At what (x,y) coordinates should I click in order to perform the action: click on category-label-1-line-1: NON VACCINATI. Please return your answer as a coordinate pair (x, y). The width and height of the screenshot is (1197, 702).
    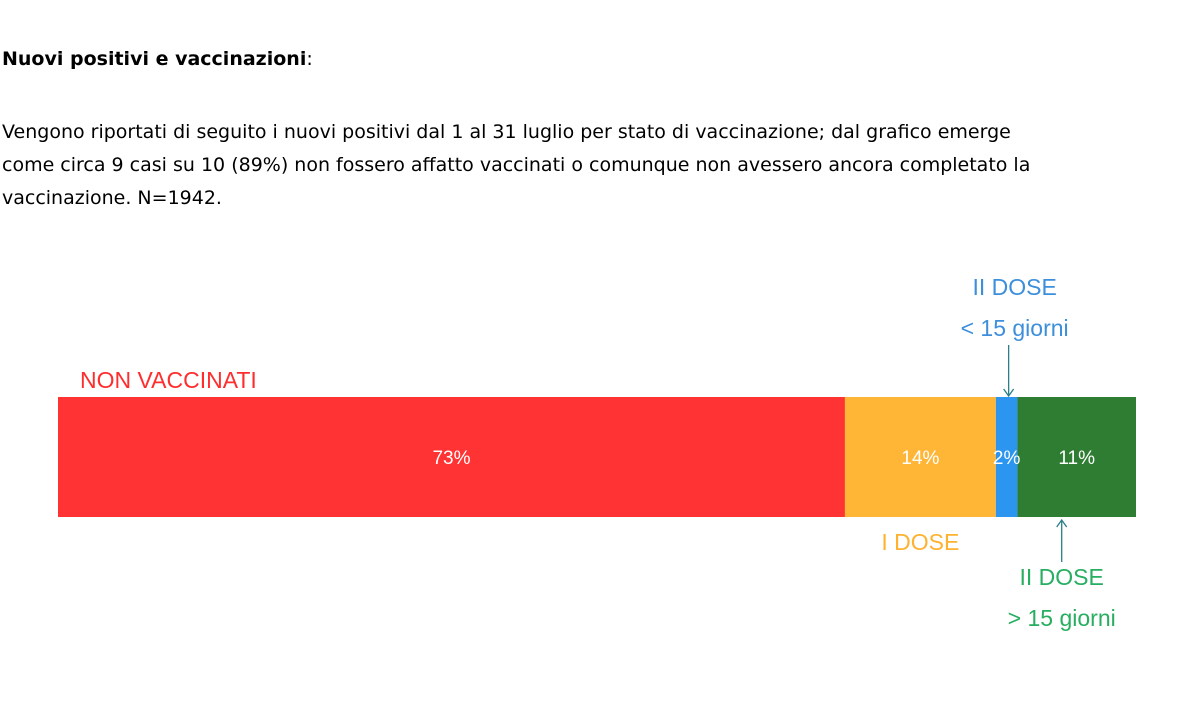
    Looking at the image, I should click on (168, 380).